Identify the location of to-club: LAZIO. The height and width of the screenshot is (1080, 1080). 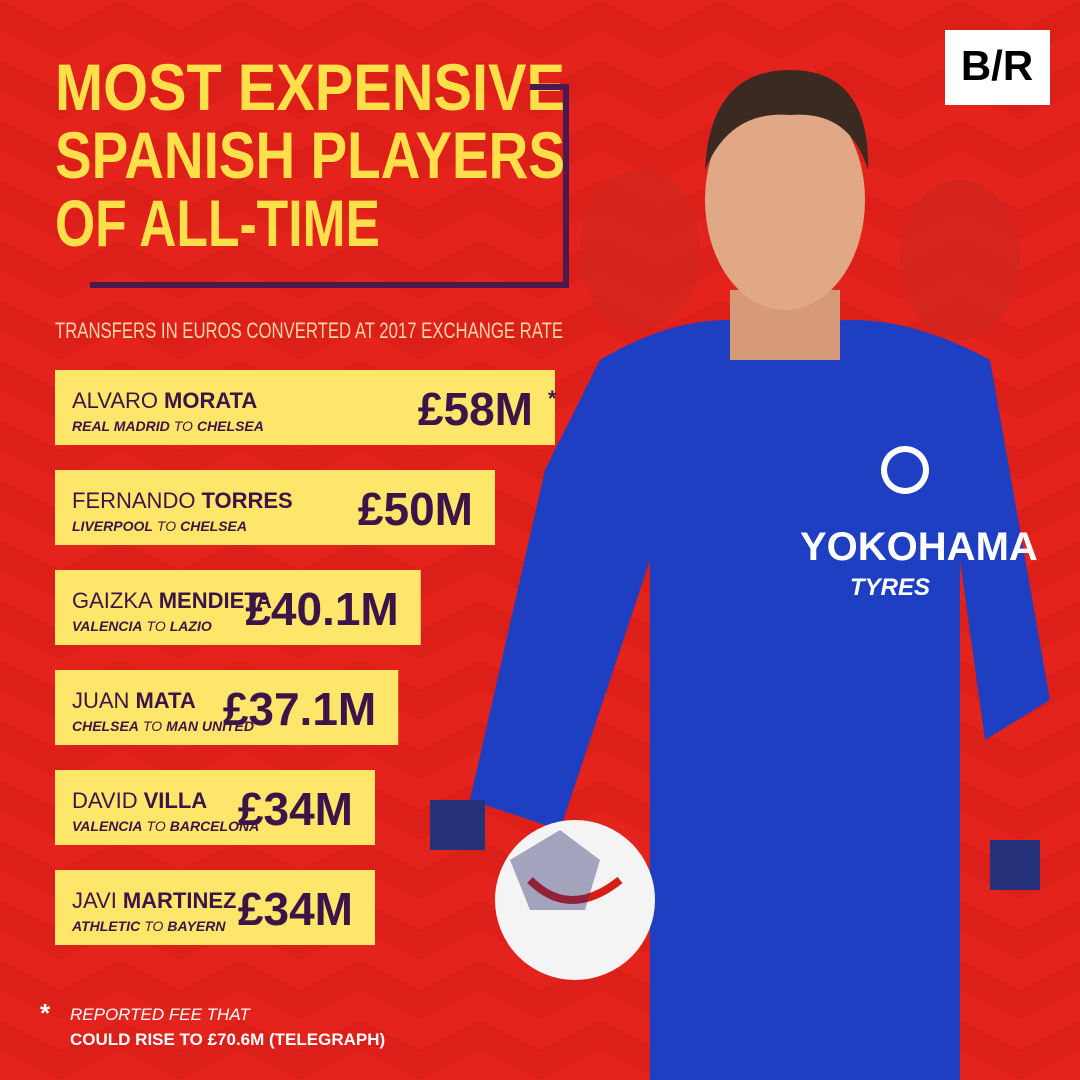
(191, 626).